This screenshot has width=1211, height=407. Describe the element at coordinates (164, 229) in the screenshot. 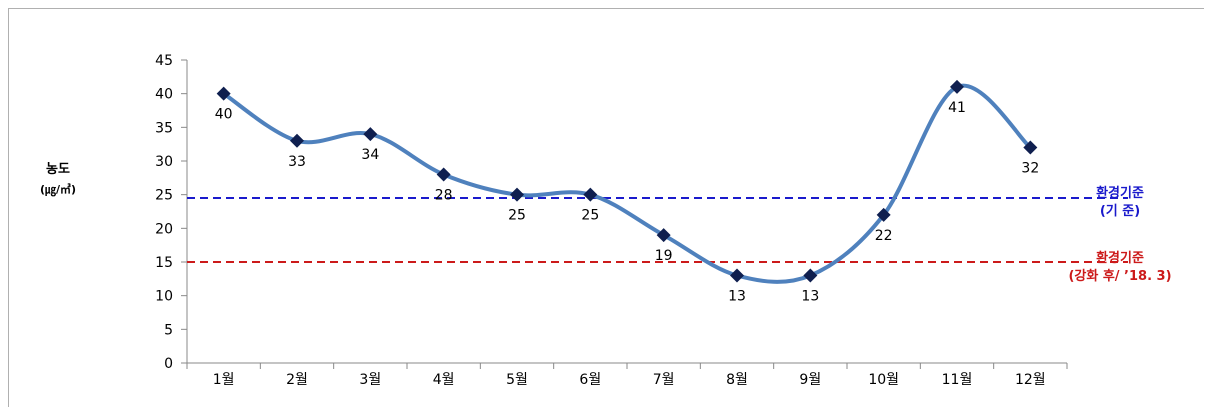

I see `y-tick-label: 20` at that location.